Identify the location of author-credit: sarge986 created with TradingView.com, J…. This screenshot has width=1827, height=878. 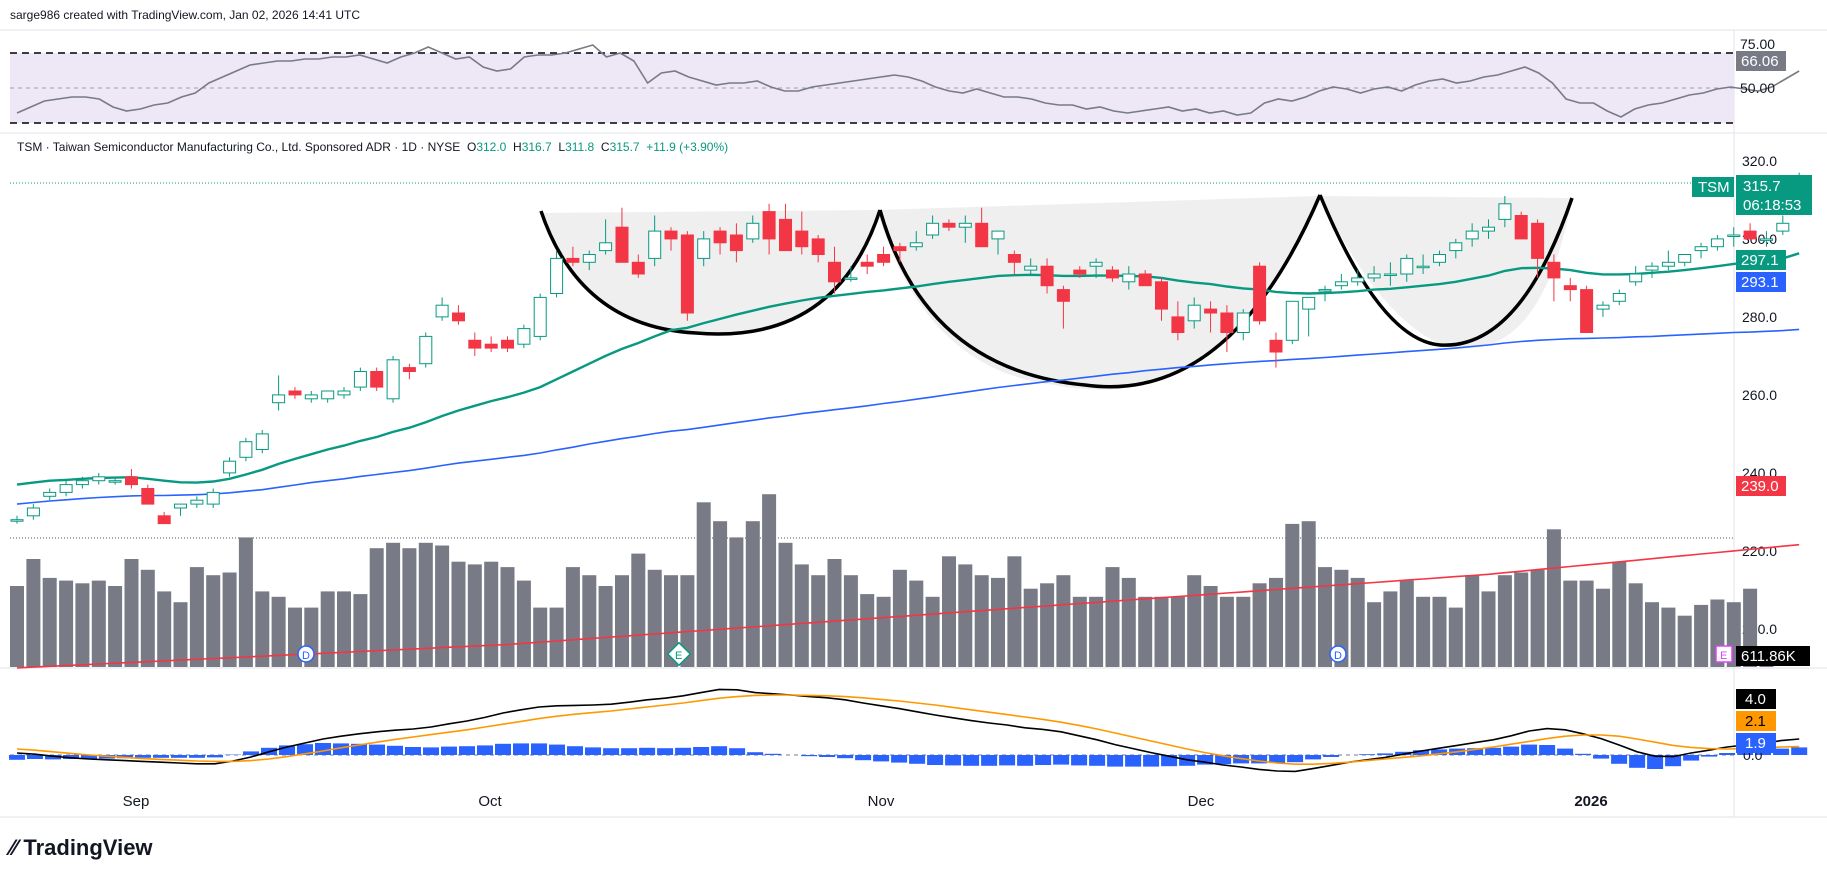
(185, 15).